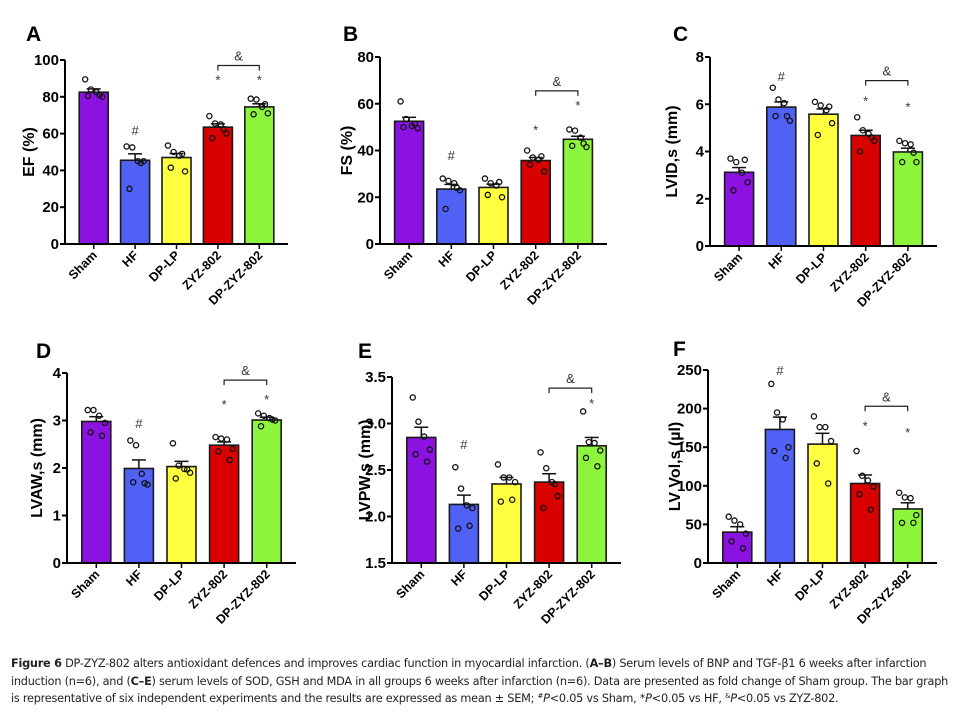  Describe the element at coordinates (245, 370) in the screenshot. I see `significance-ampersand: &` at that location.